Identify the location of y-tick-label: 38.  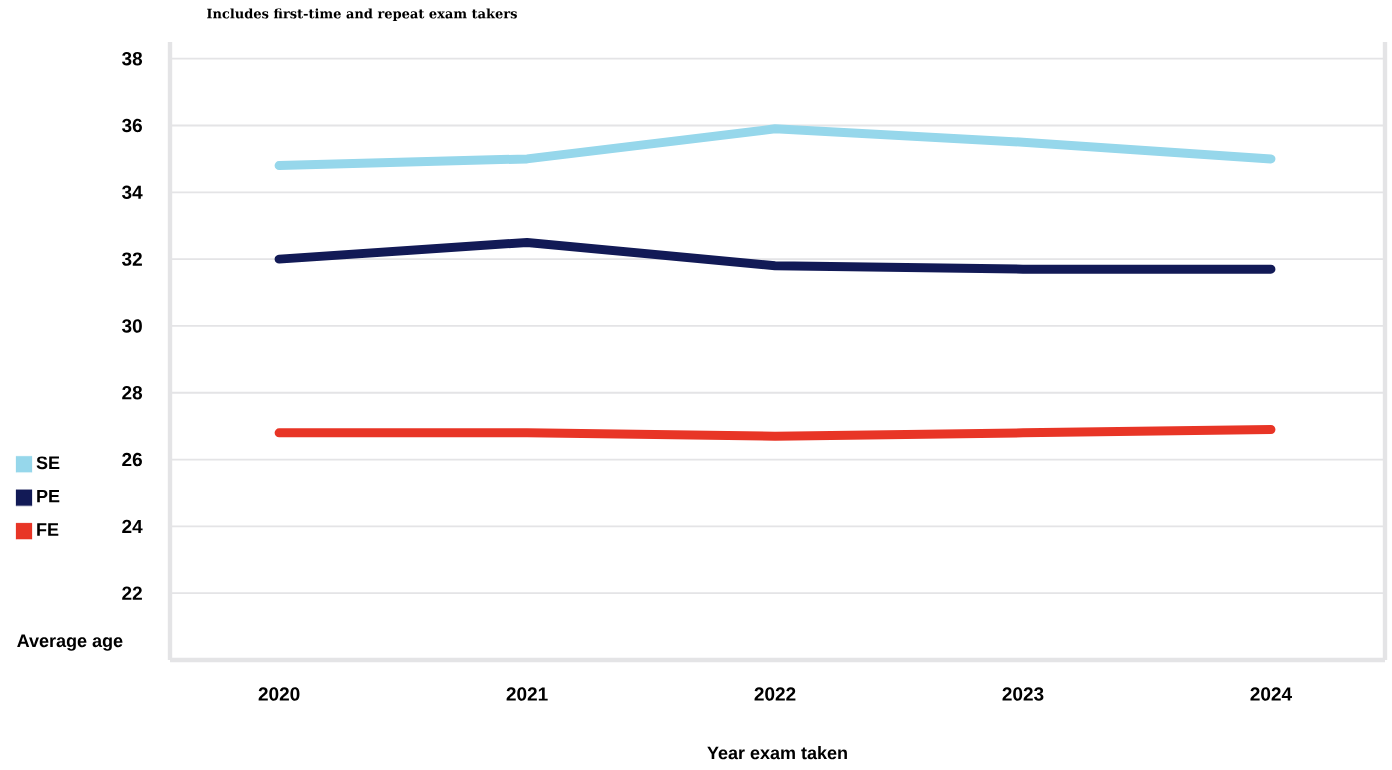
(132, 58).